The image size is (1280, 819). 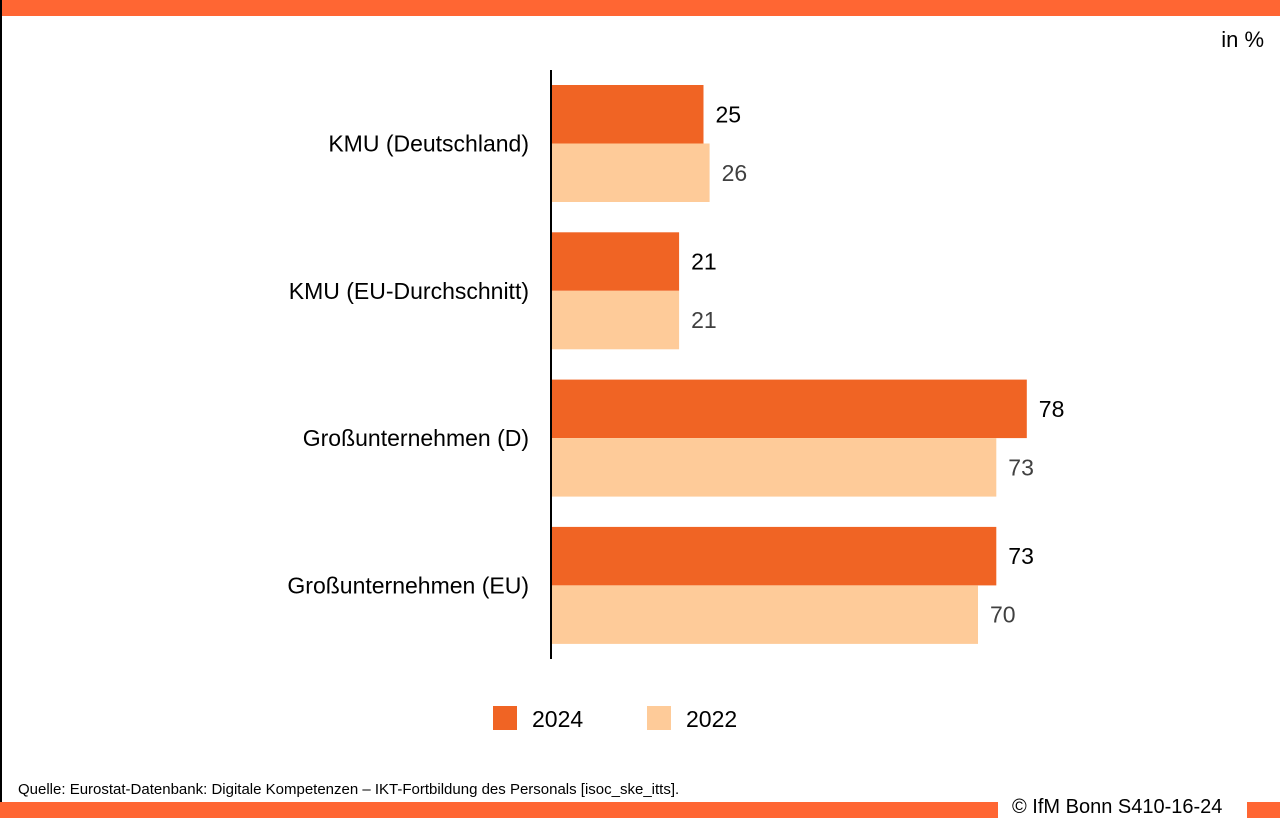 I want to click on legend-swatch-2024, so click(x=505, y=718).